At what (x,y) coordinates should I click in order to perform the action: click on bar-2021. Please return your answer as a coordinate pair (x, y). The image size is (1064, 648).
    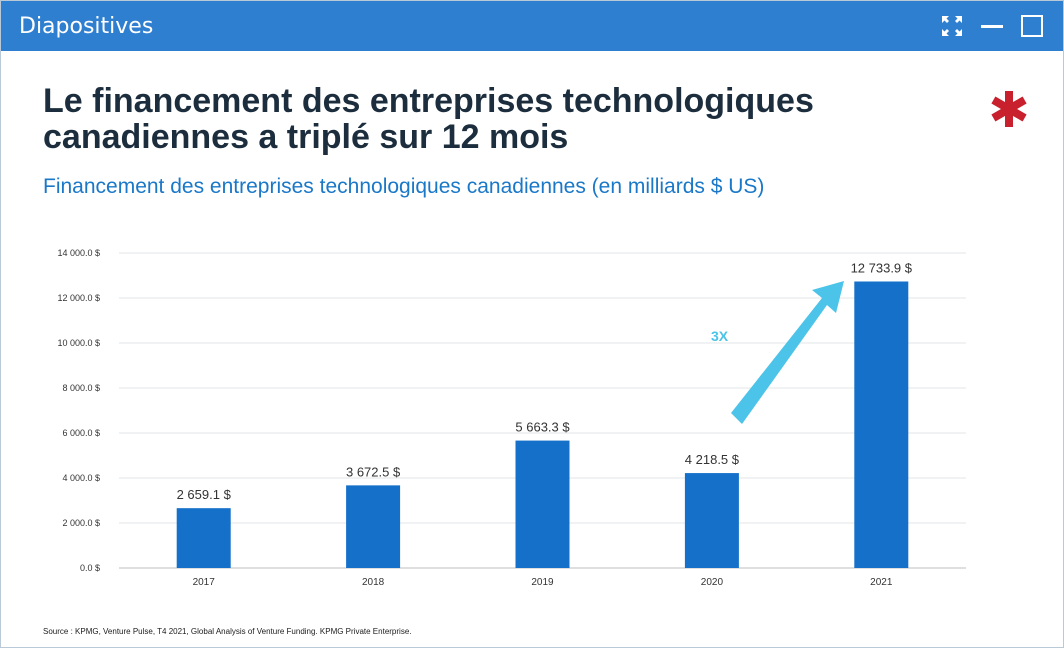
    Looking at the image, I should click on (881, 424).